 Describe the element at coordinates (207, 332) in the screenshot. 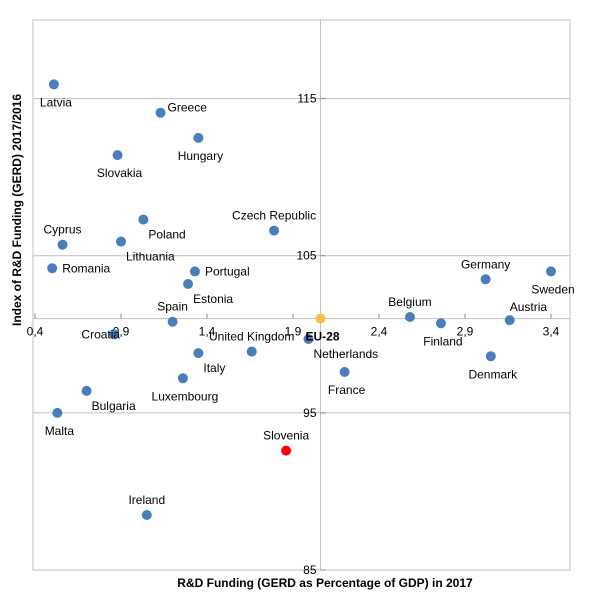

I see `x-tick-label: 1,4` at that location.